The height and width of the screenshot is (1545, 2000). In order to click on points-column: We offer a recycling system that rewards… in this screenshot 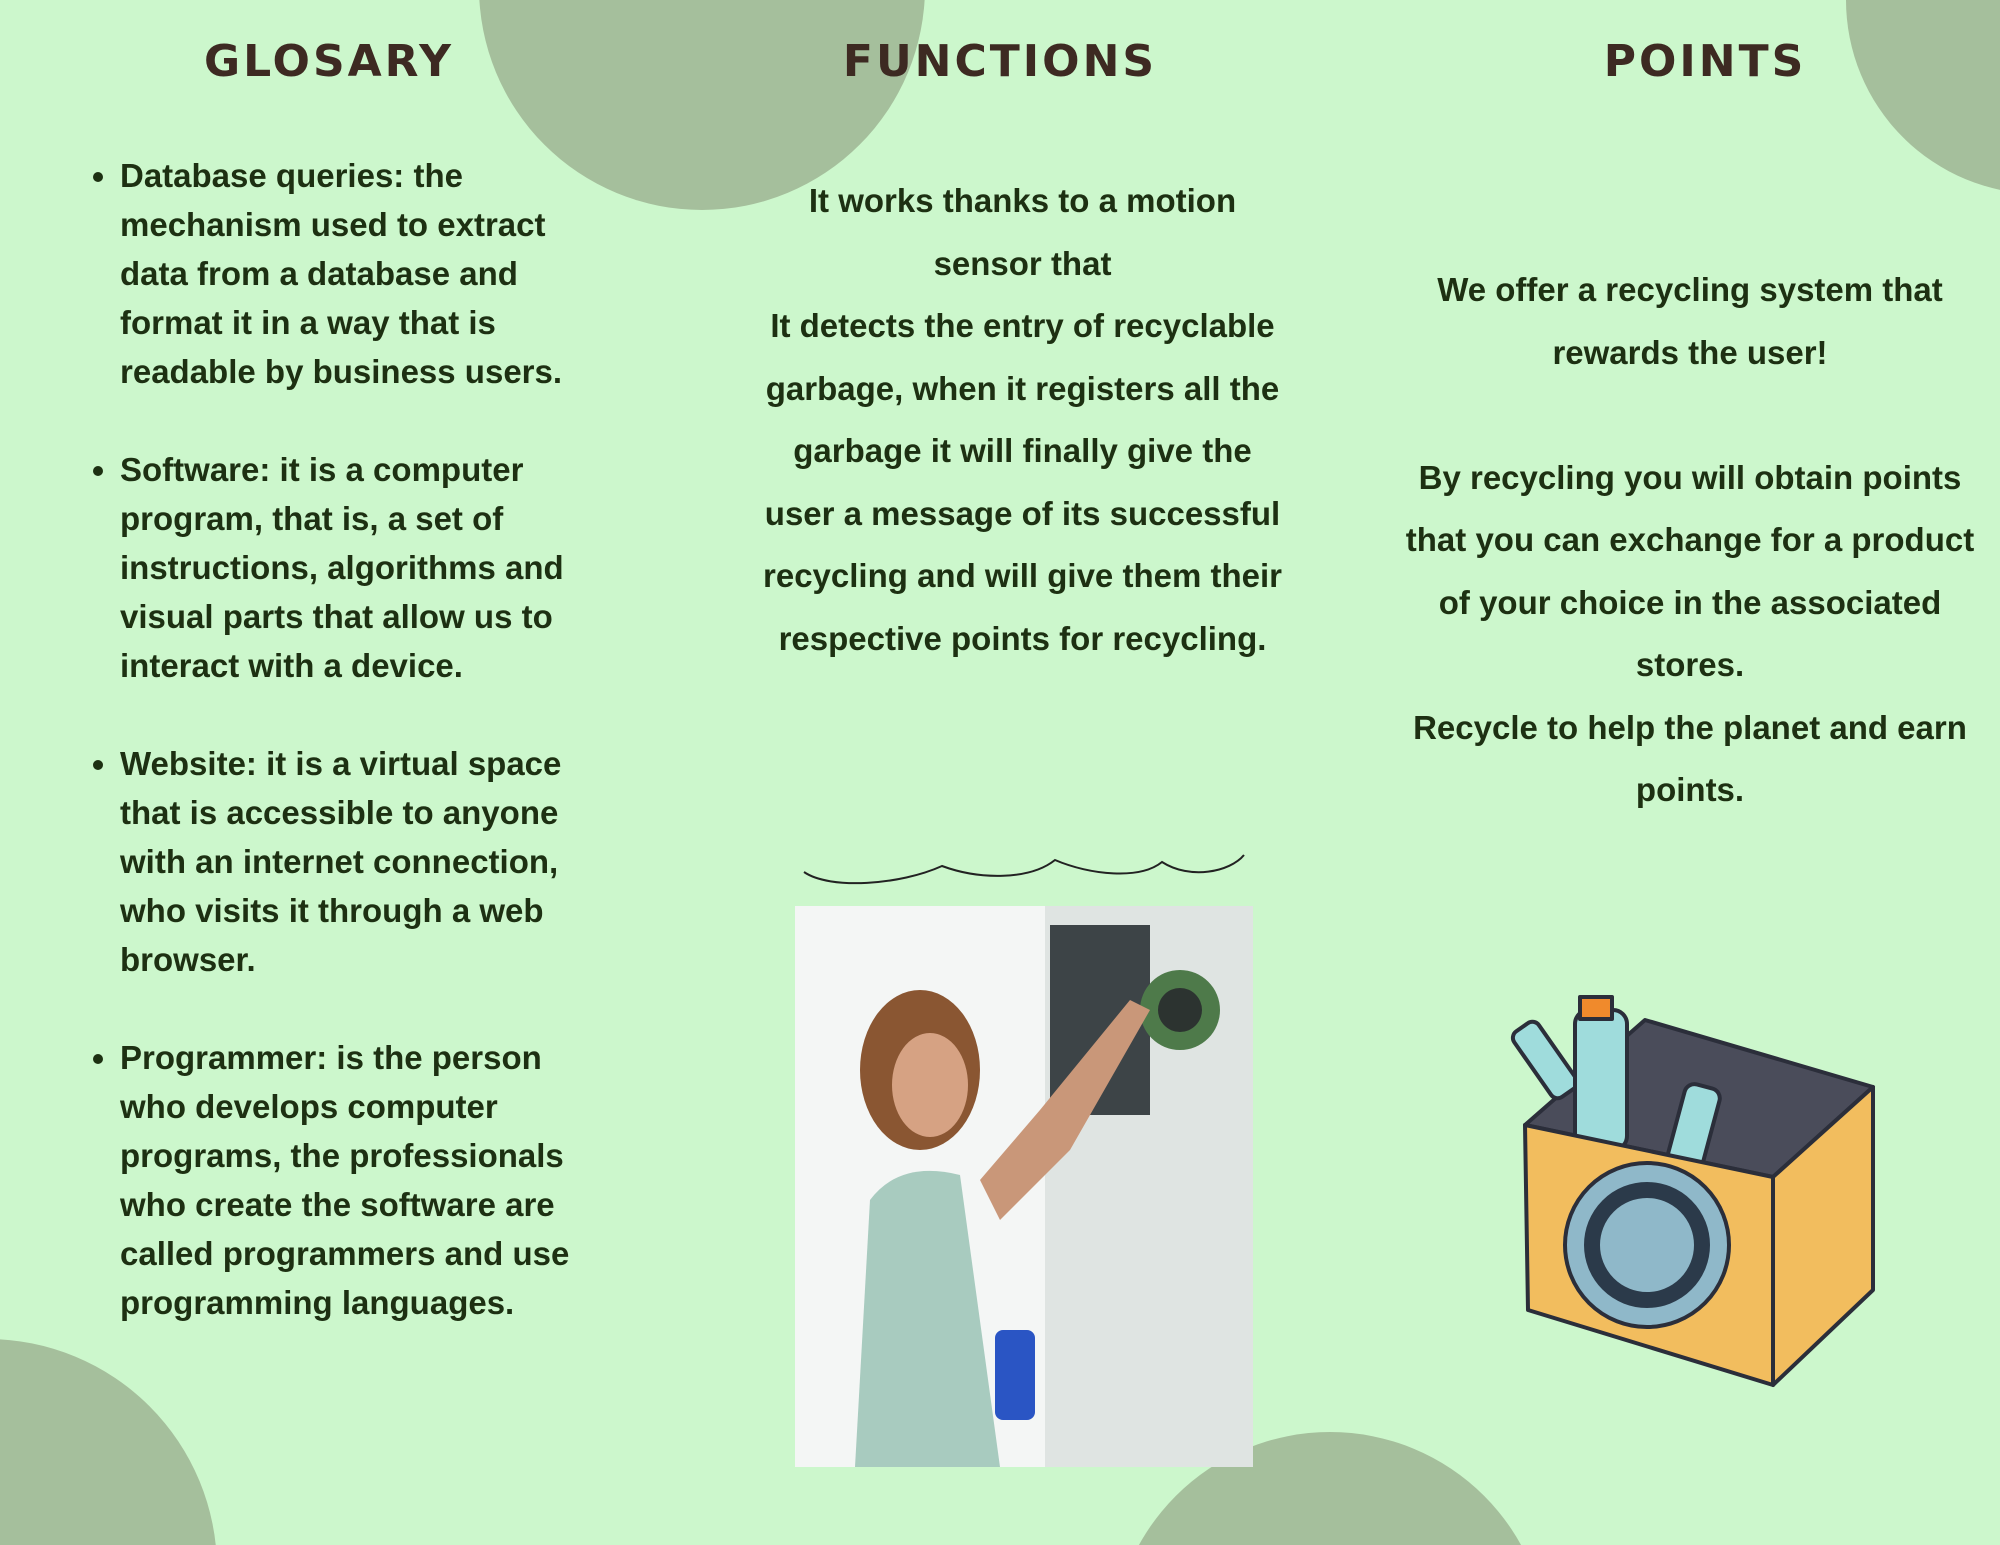, I will do `click(1690, 540)`.